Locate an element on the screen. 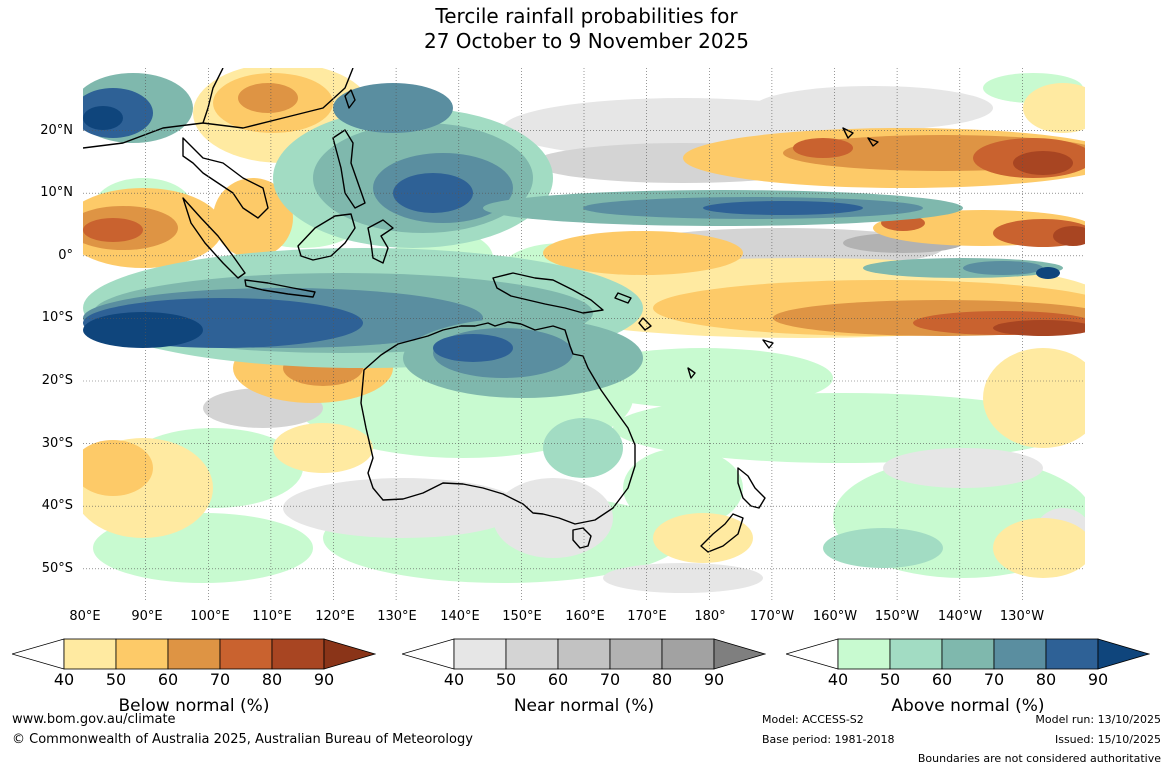  lon-label-160e: 160°E is located at coordinates (585, 616).